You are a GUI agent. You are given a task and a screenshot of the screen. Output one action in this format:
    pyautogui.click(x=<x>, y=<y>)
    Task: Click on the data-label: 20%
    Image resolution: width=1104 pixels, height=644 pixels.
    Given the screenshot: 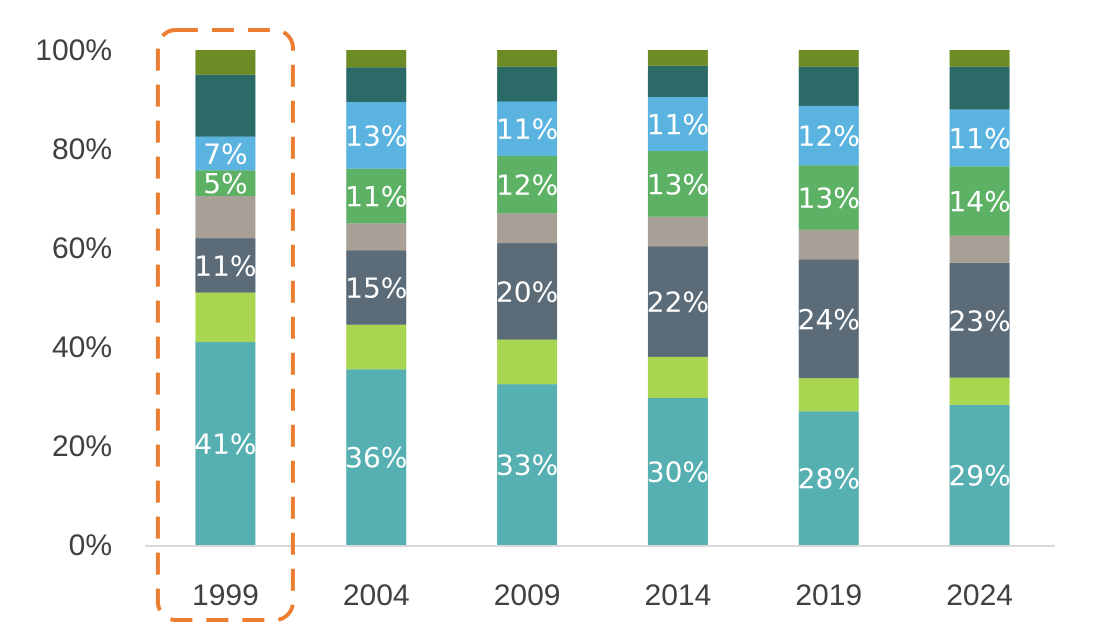 What is the action you would take?
    pyautogui.click(x=527, y=291)
    